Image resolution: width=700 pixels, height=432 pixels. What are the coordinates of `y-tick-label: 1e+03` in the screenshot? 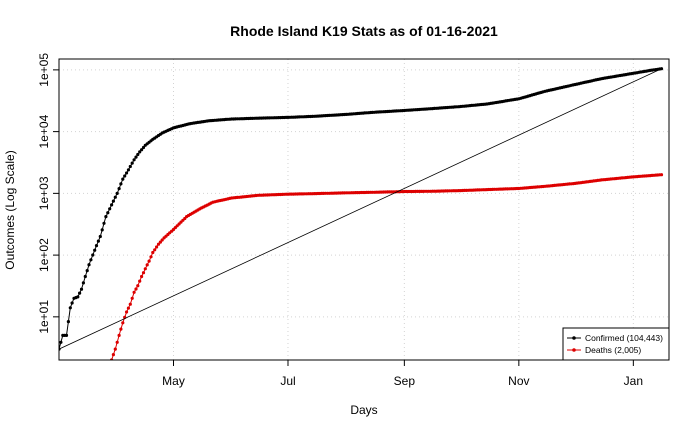 It's located at (44, 193).